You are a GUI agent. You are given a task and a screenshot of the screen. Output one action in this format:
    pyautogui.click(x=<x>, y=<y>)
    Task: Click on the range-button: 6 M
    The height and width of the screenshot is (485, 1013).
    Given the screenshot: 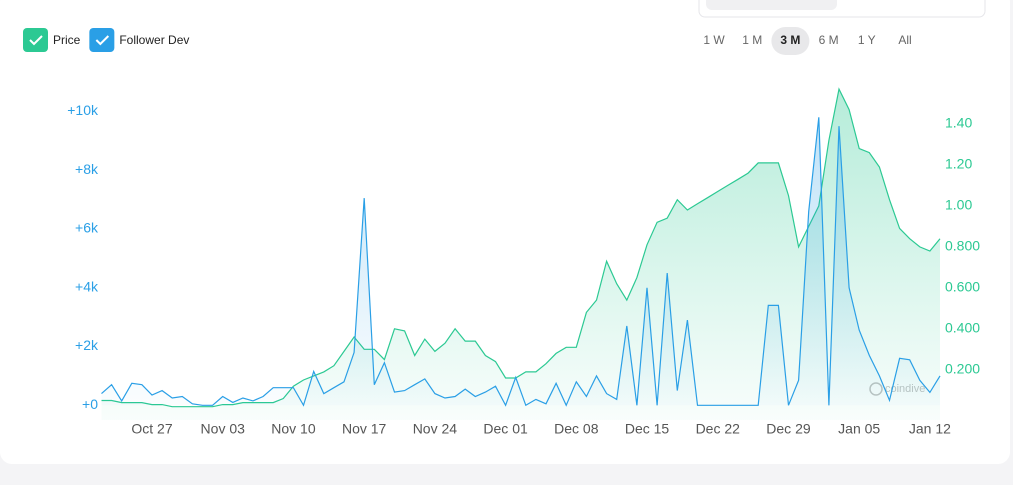 What is the action you would take?
    pyautogui.click(x=829, y=40)
    